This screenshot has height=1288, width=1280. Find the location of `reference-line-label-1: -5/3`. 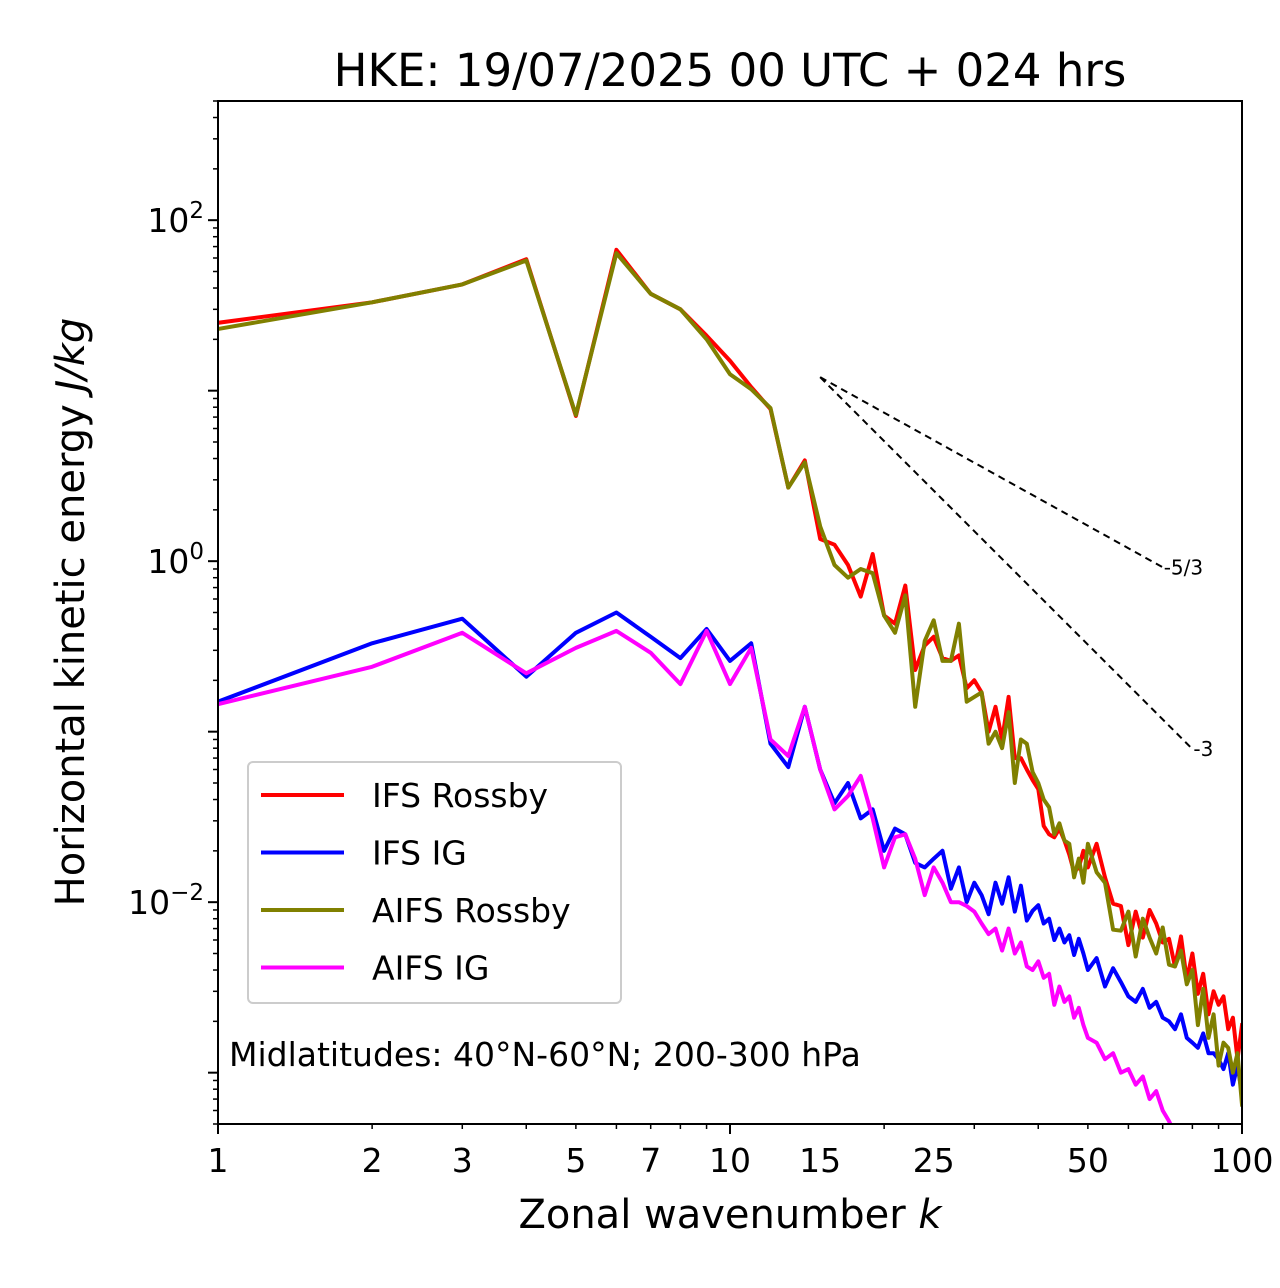

reference-line-label-1: -5/3 is located at coordinates (1183, 567).